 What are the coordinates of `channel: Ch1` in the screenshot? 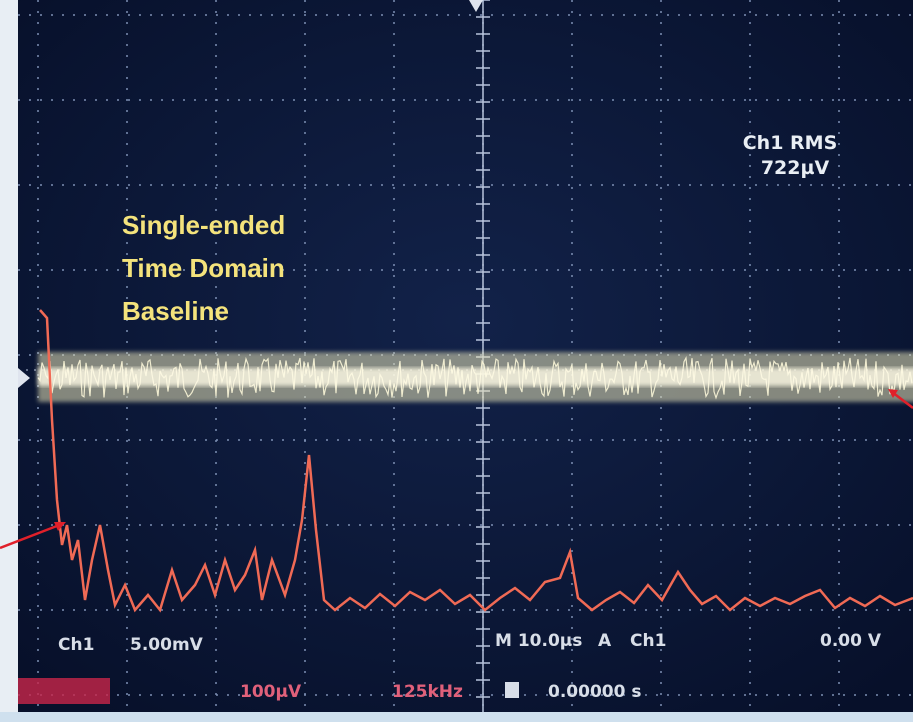 It's located at (76, 645).